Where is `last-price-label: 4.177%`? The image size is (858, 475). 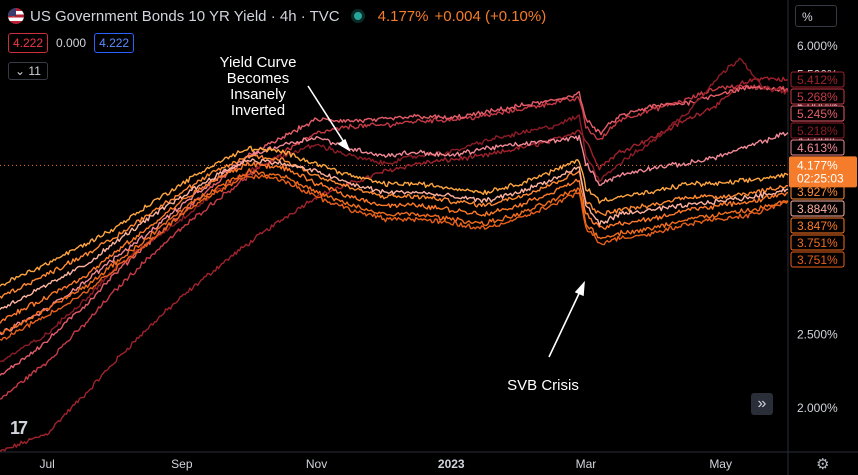 last-price-label: 4.177% is located at coordinates (817, 165).